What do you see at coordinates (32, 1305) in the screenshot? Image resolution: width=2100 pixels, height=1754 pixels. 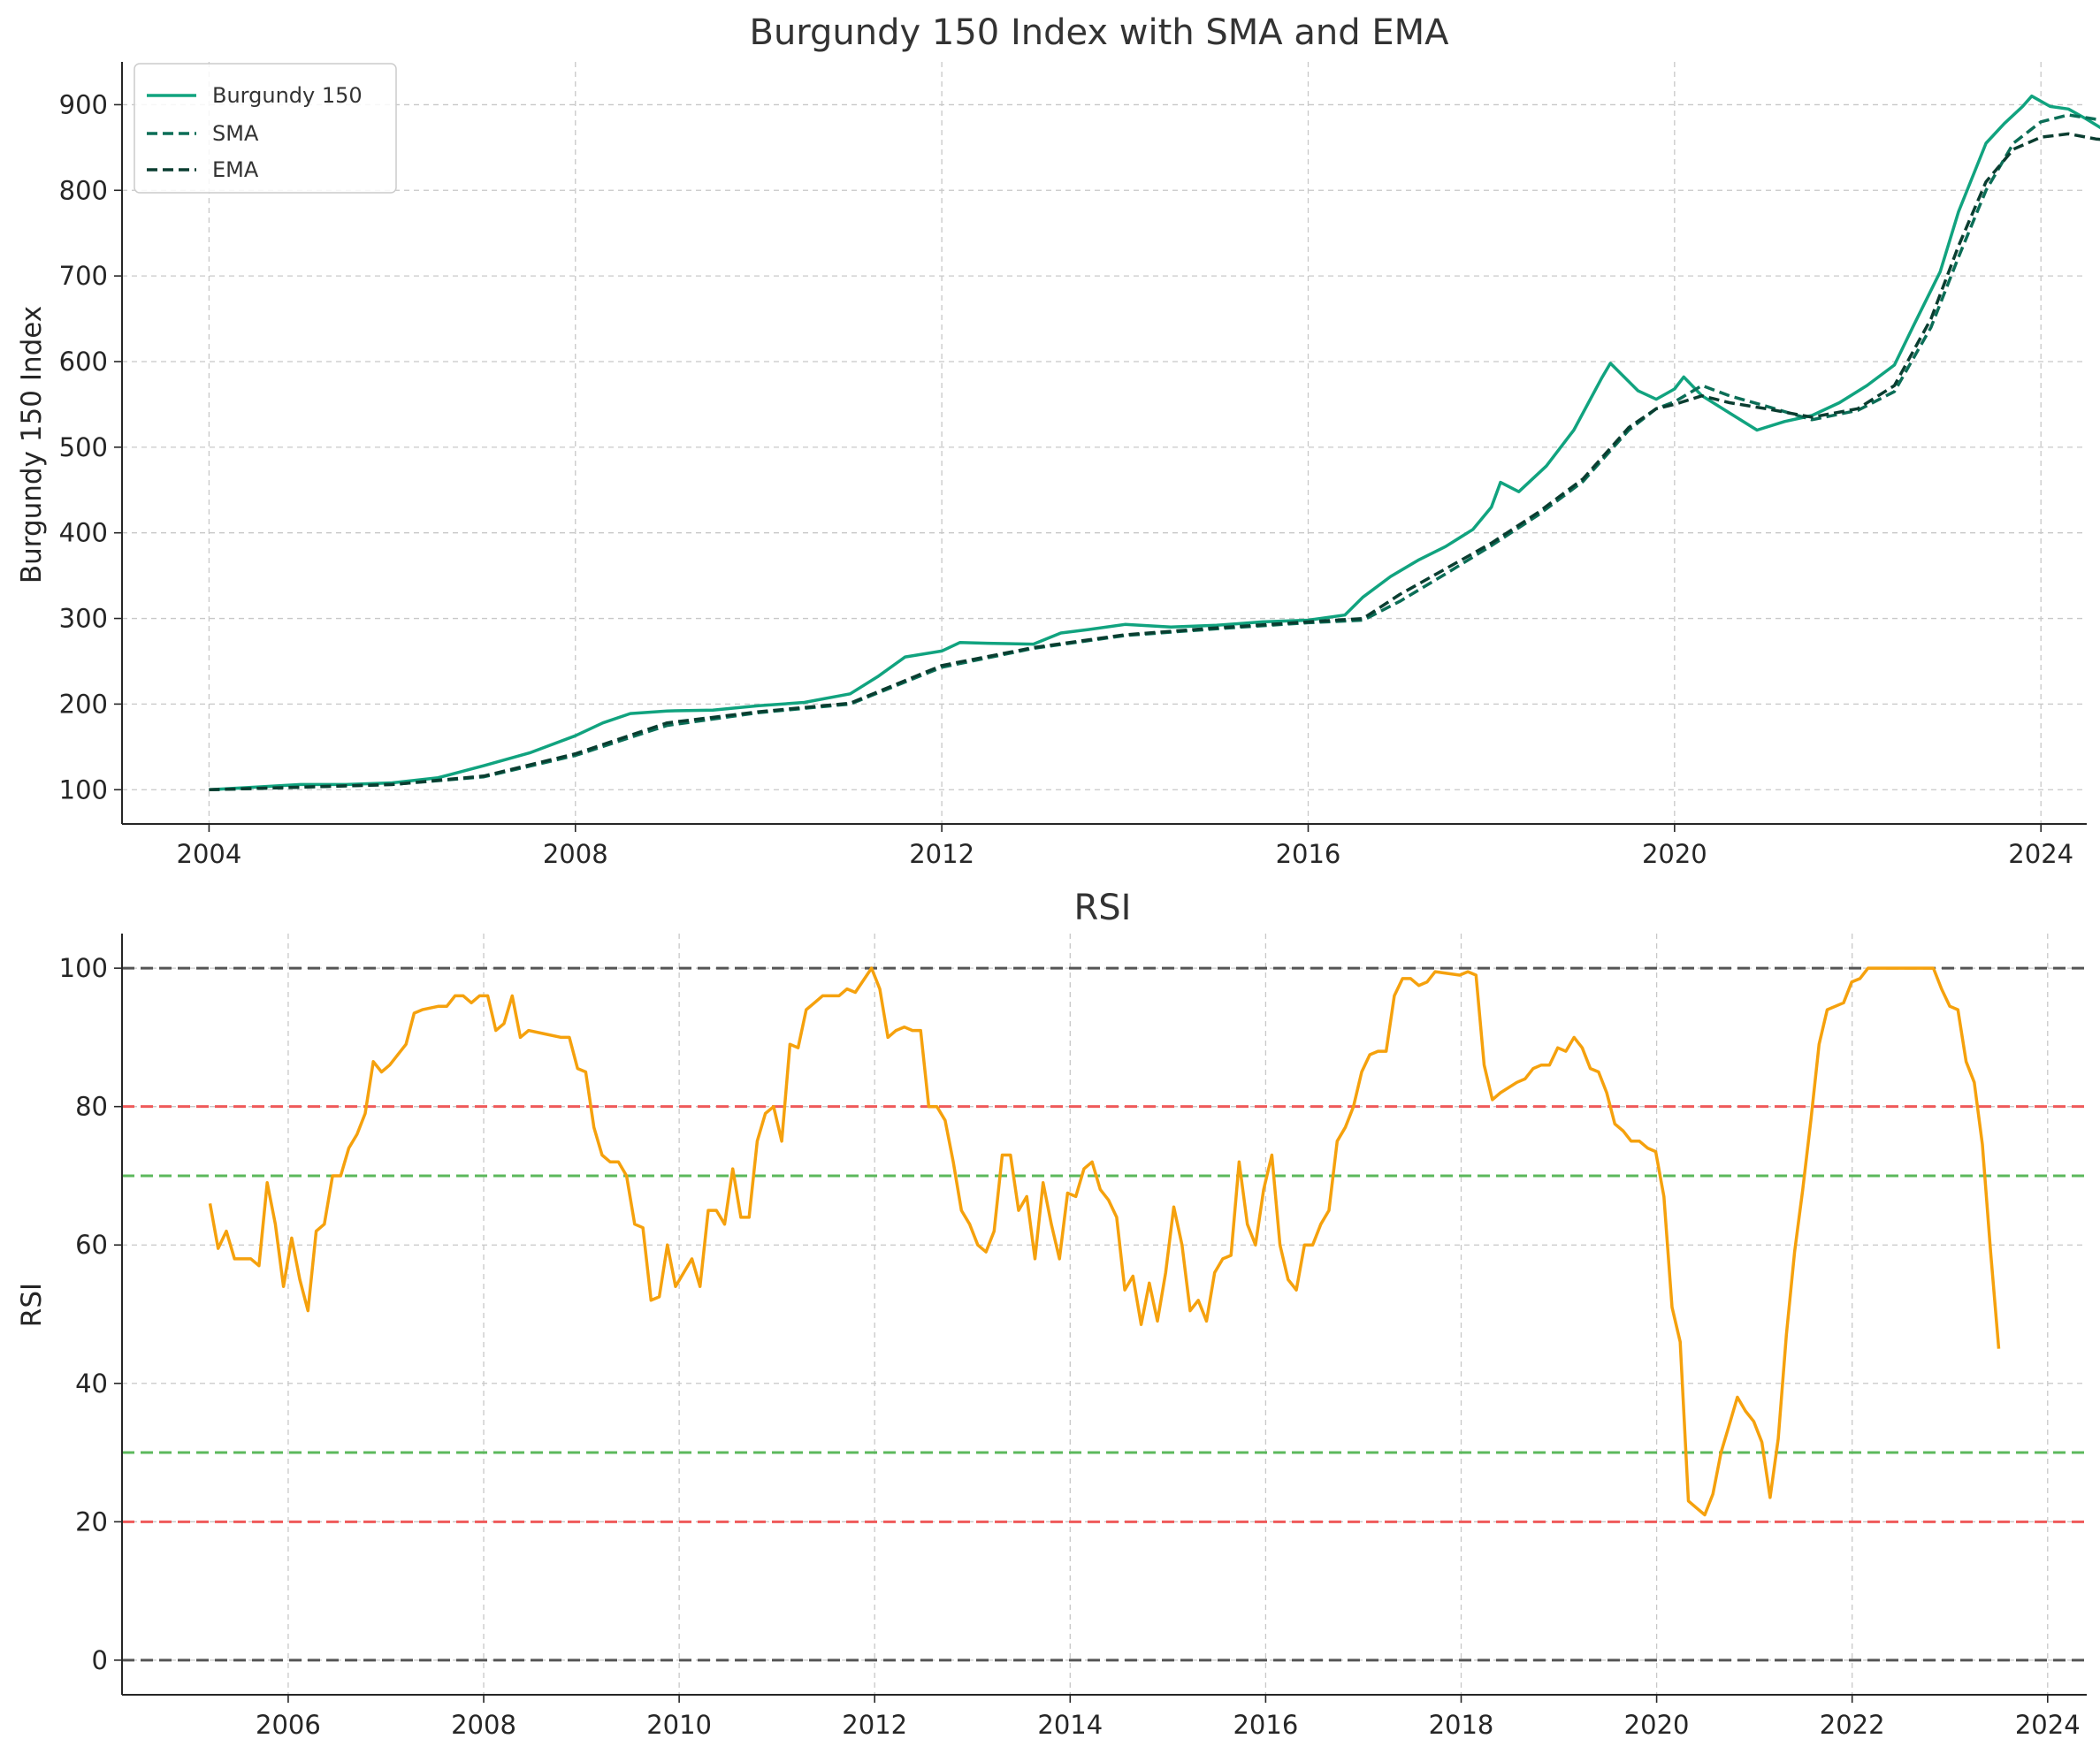 I see `rsi-y-axis-label: RSI` at bounding box center [32, 1305].